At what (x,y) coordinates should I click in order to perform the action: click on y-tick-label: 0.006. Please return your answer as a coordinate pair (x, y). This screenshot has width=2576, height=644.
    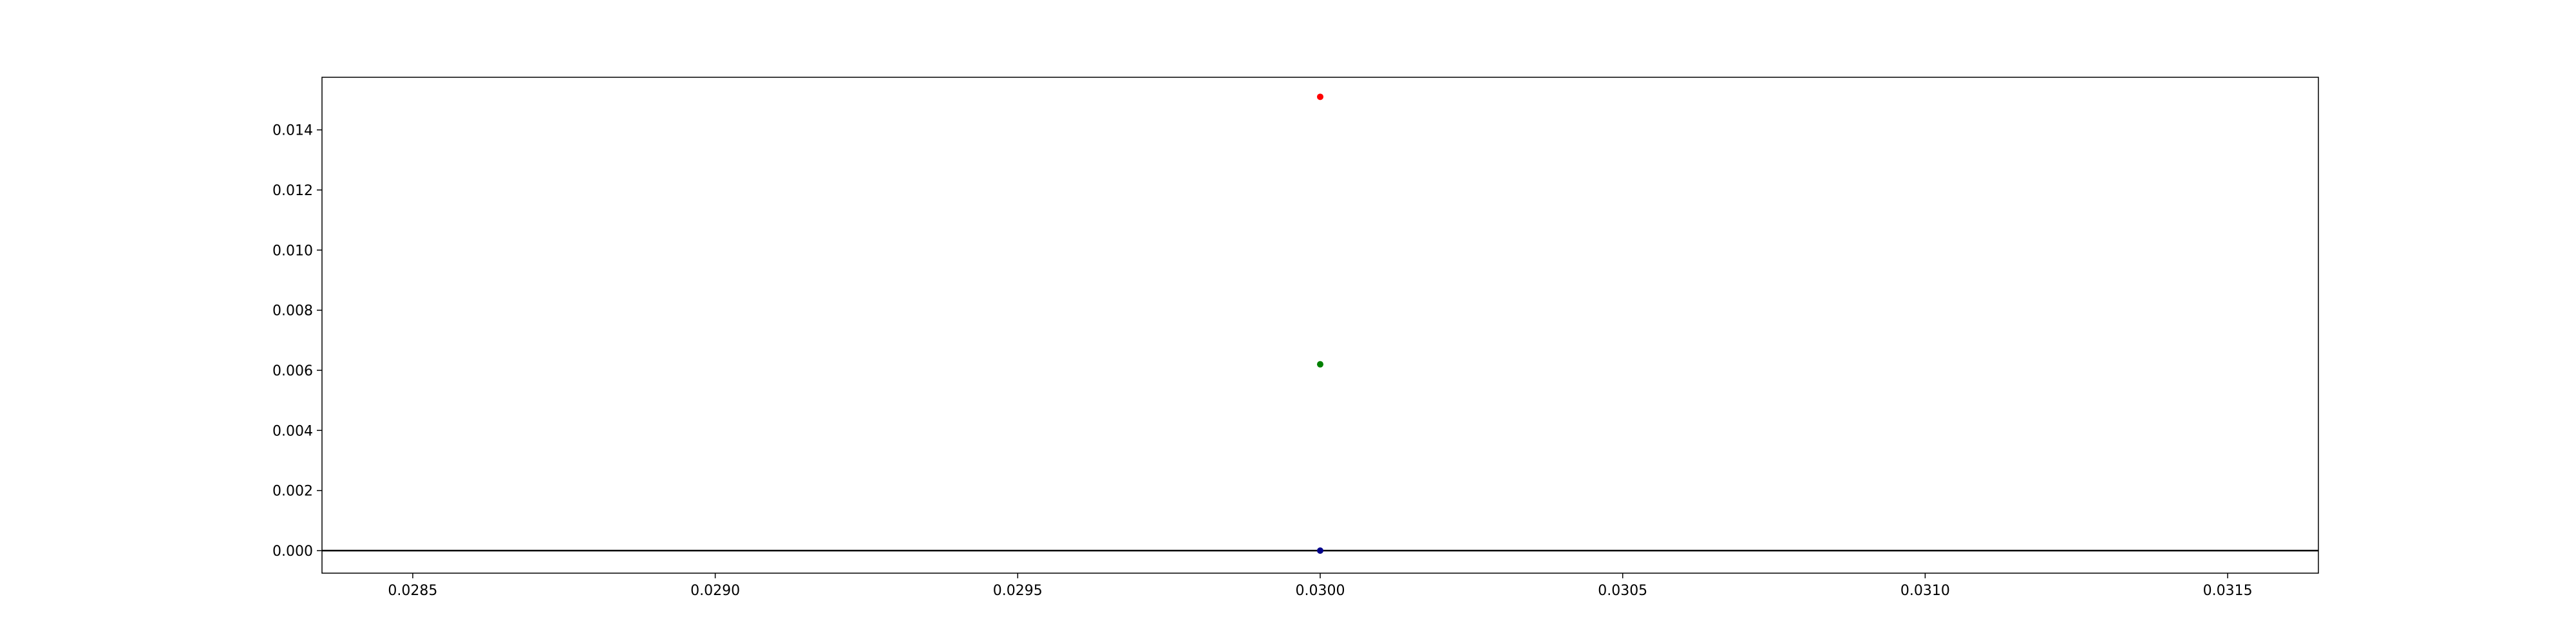
    Looking at the image, I should click on (293, 371).